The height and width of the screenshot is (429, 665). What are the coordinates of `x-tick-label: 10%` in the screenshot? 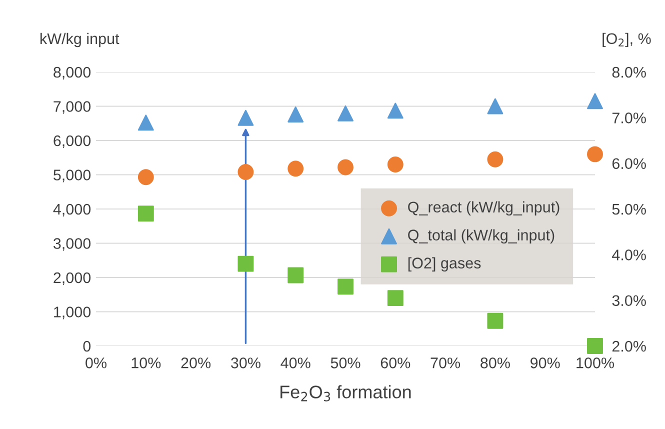 It's located at (146, 363).